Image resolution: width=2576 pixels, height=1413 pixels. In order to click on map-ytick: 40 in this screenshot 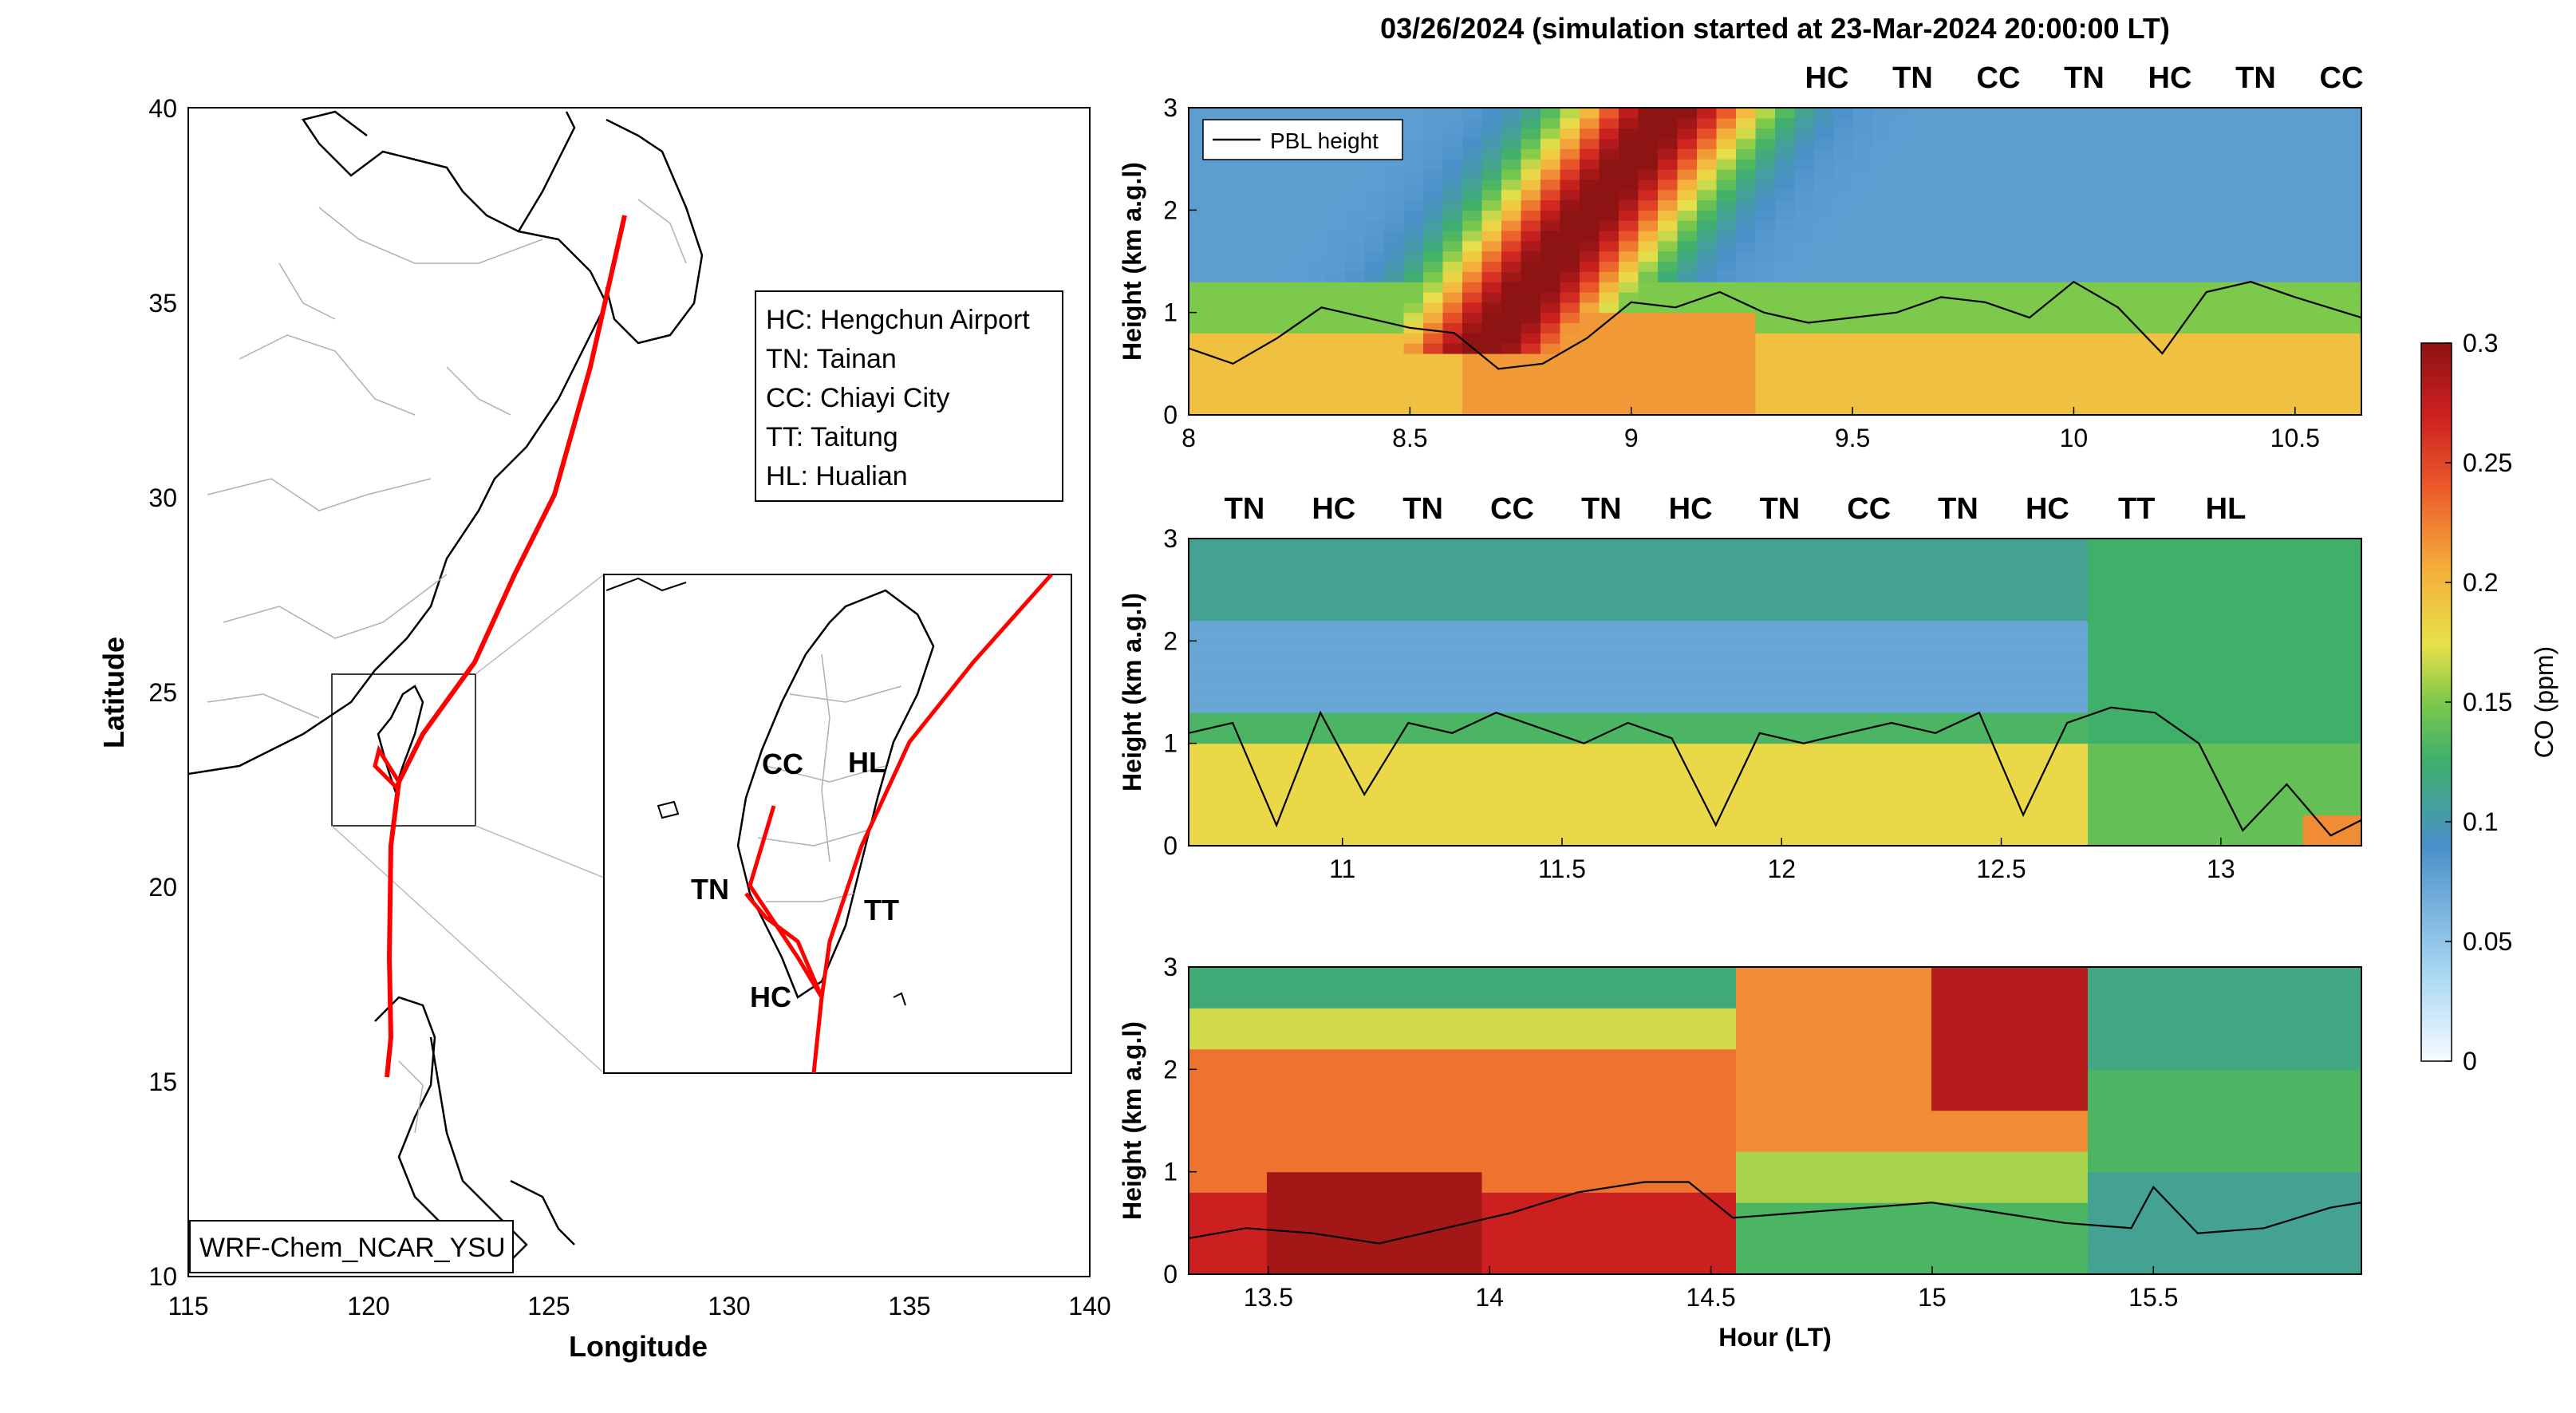, I will do `click(163, 108)`.